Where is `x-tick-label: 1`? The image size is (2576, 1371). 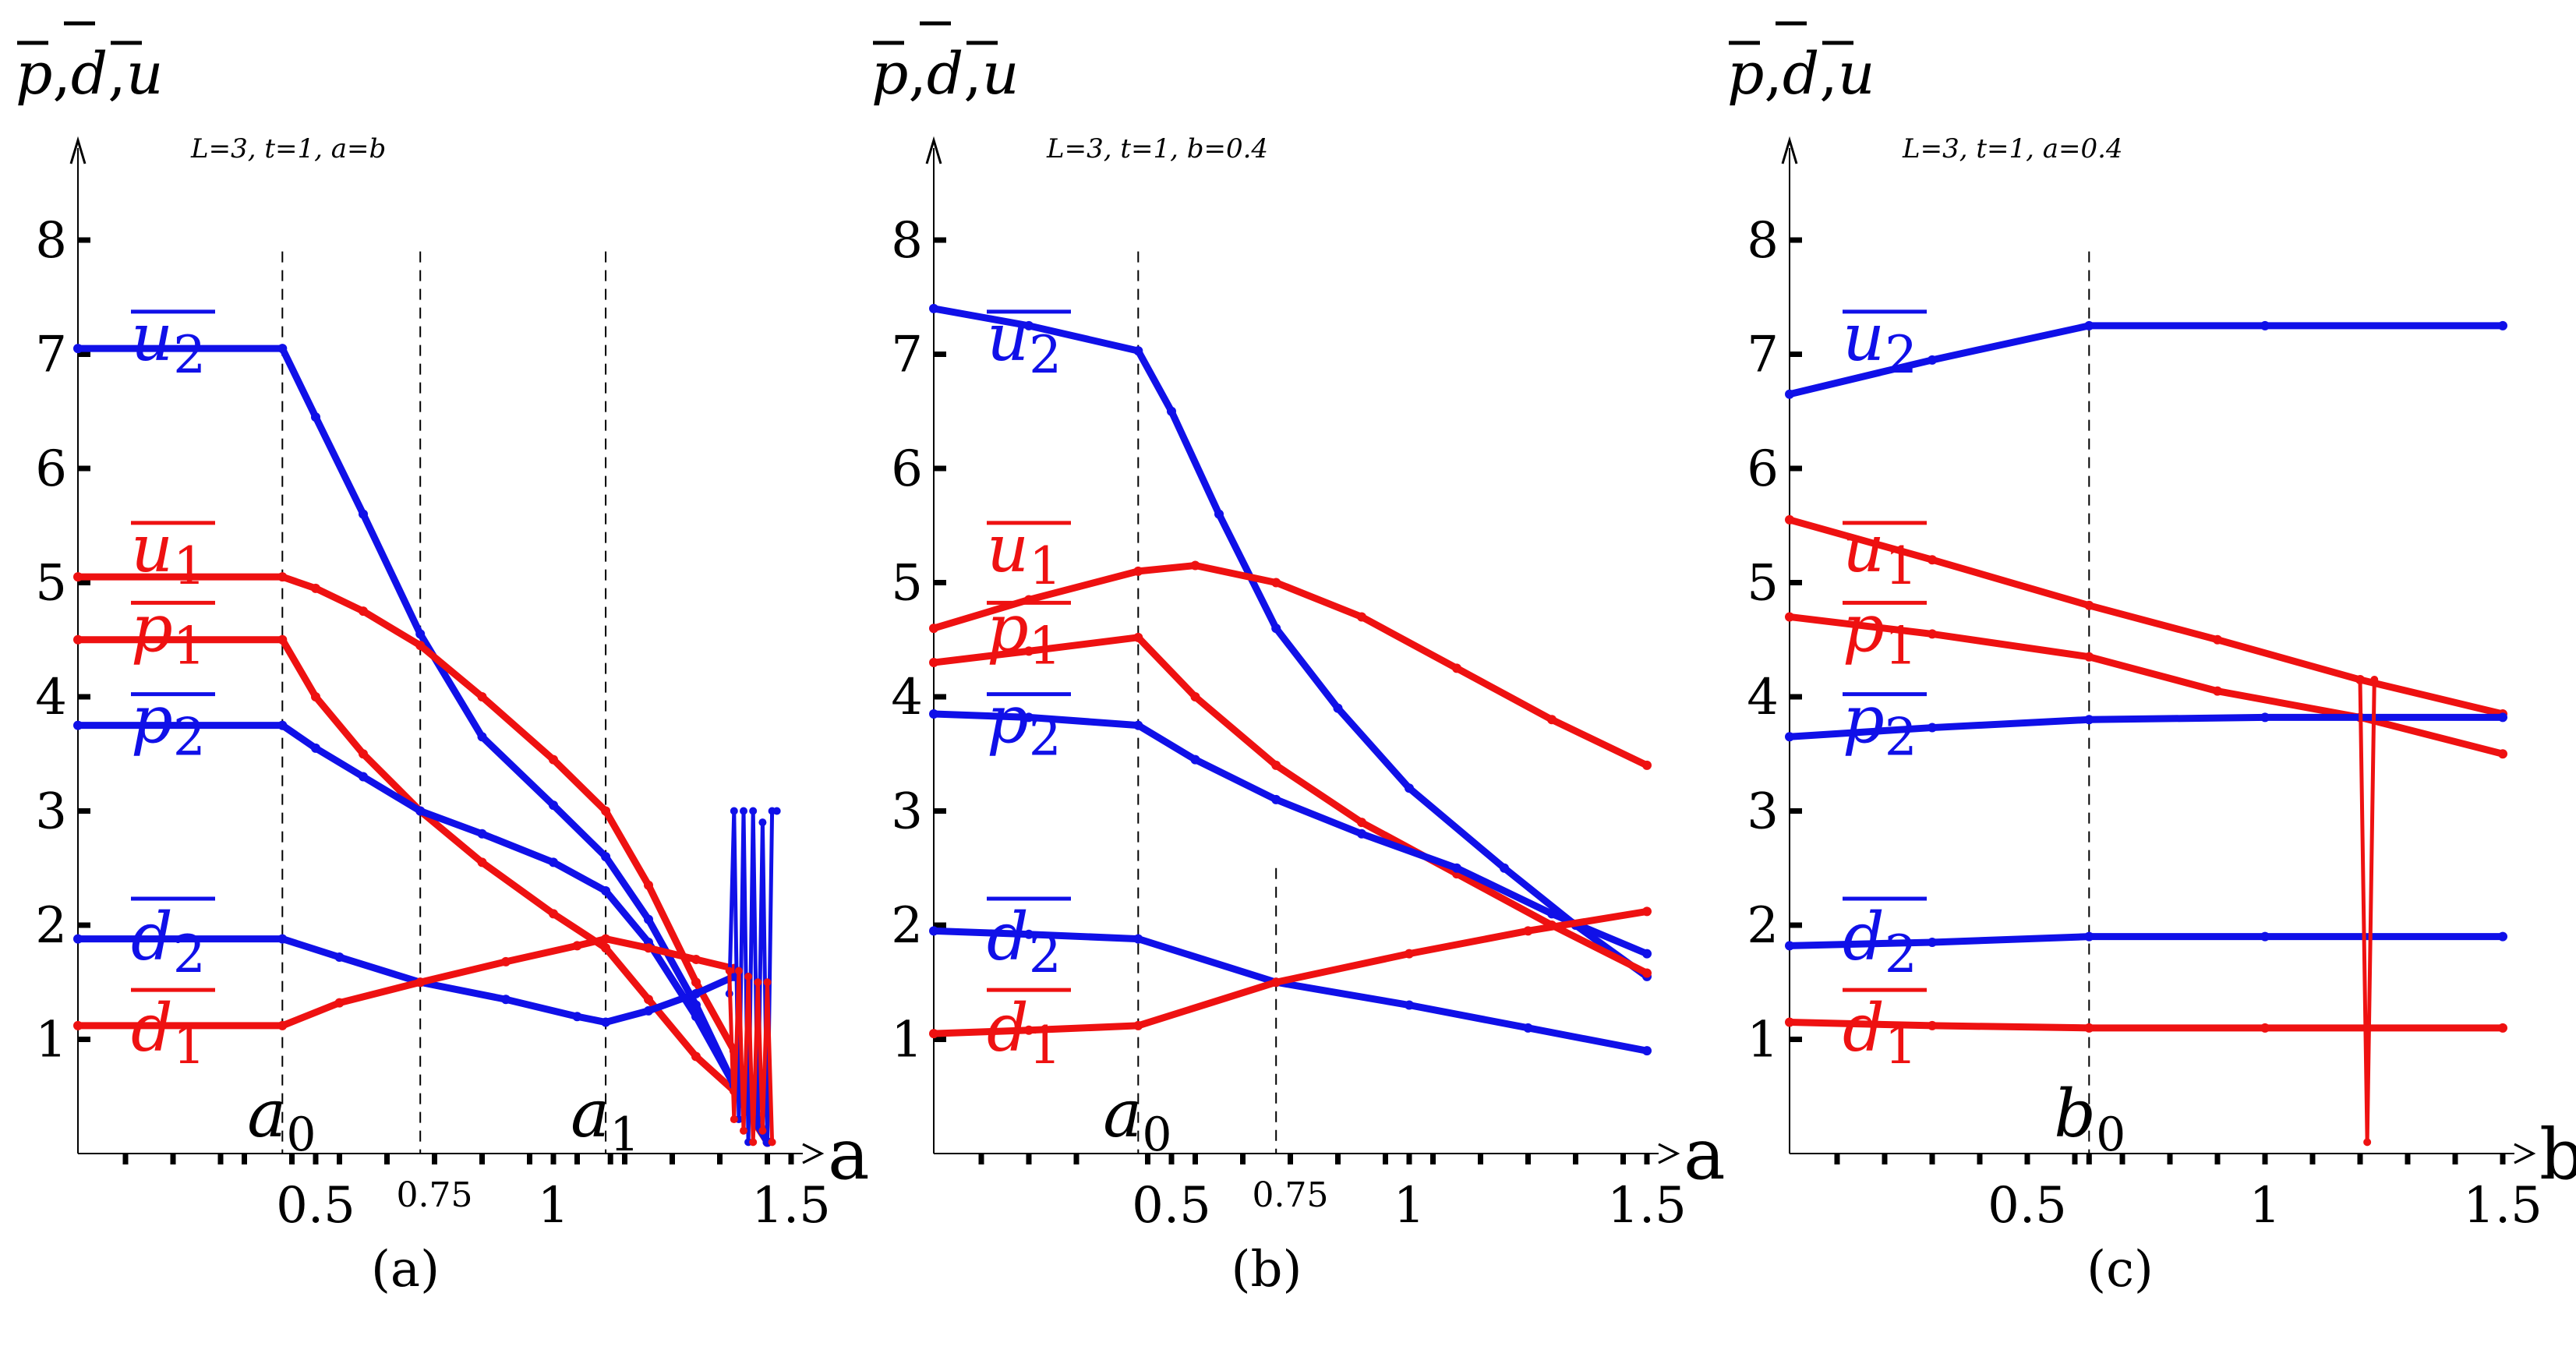
x-tick-label: 1 is located at coordinates (554, 1206).